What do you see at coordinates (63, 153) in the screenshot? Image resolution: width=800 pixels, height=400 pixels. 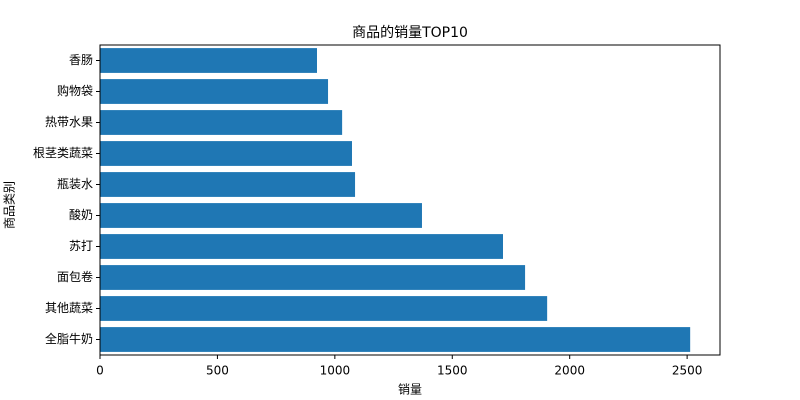 I see `y-tick-label: 根茎类蔬菜` at bounding box center [63, 153].